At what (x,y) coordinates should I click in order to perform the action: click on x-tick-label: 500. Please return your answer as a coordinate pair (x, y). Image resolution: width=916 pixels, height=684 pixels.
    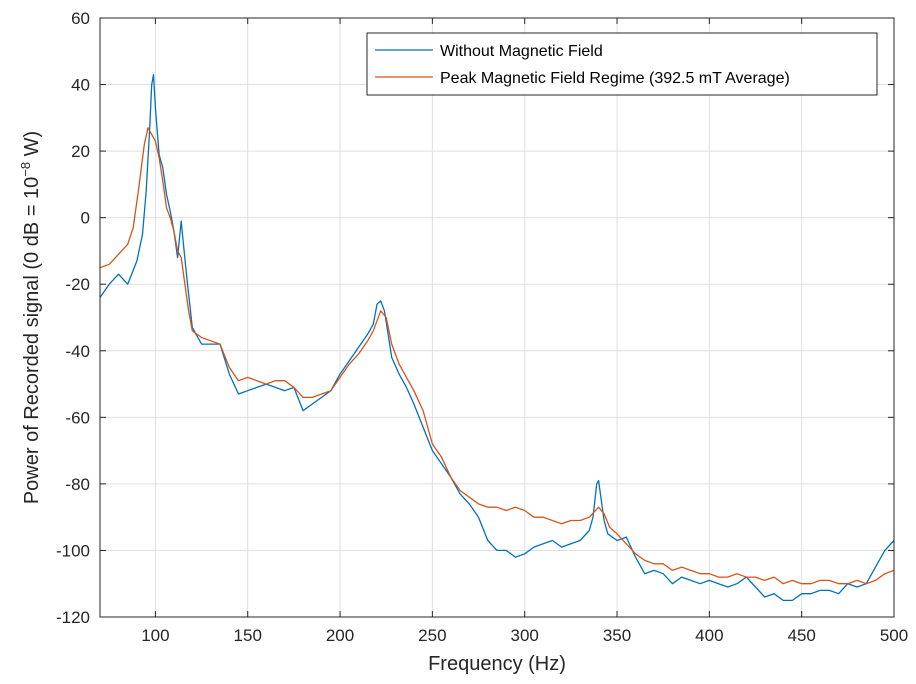
    Looking at the image, I should click on (894, 635).